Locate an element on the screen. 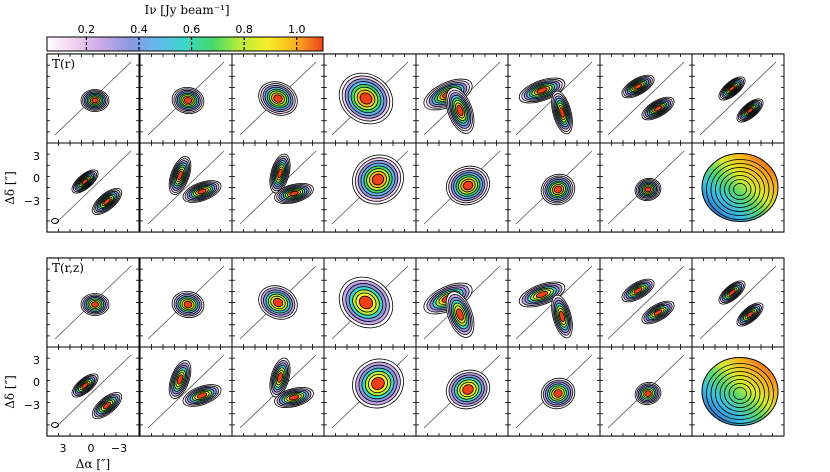 The height and width of the screenshot is (472, 830). colorbar-ticks is located at coordinates (191, 44).